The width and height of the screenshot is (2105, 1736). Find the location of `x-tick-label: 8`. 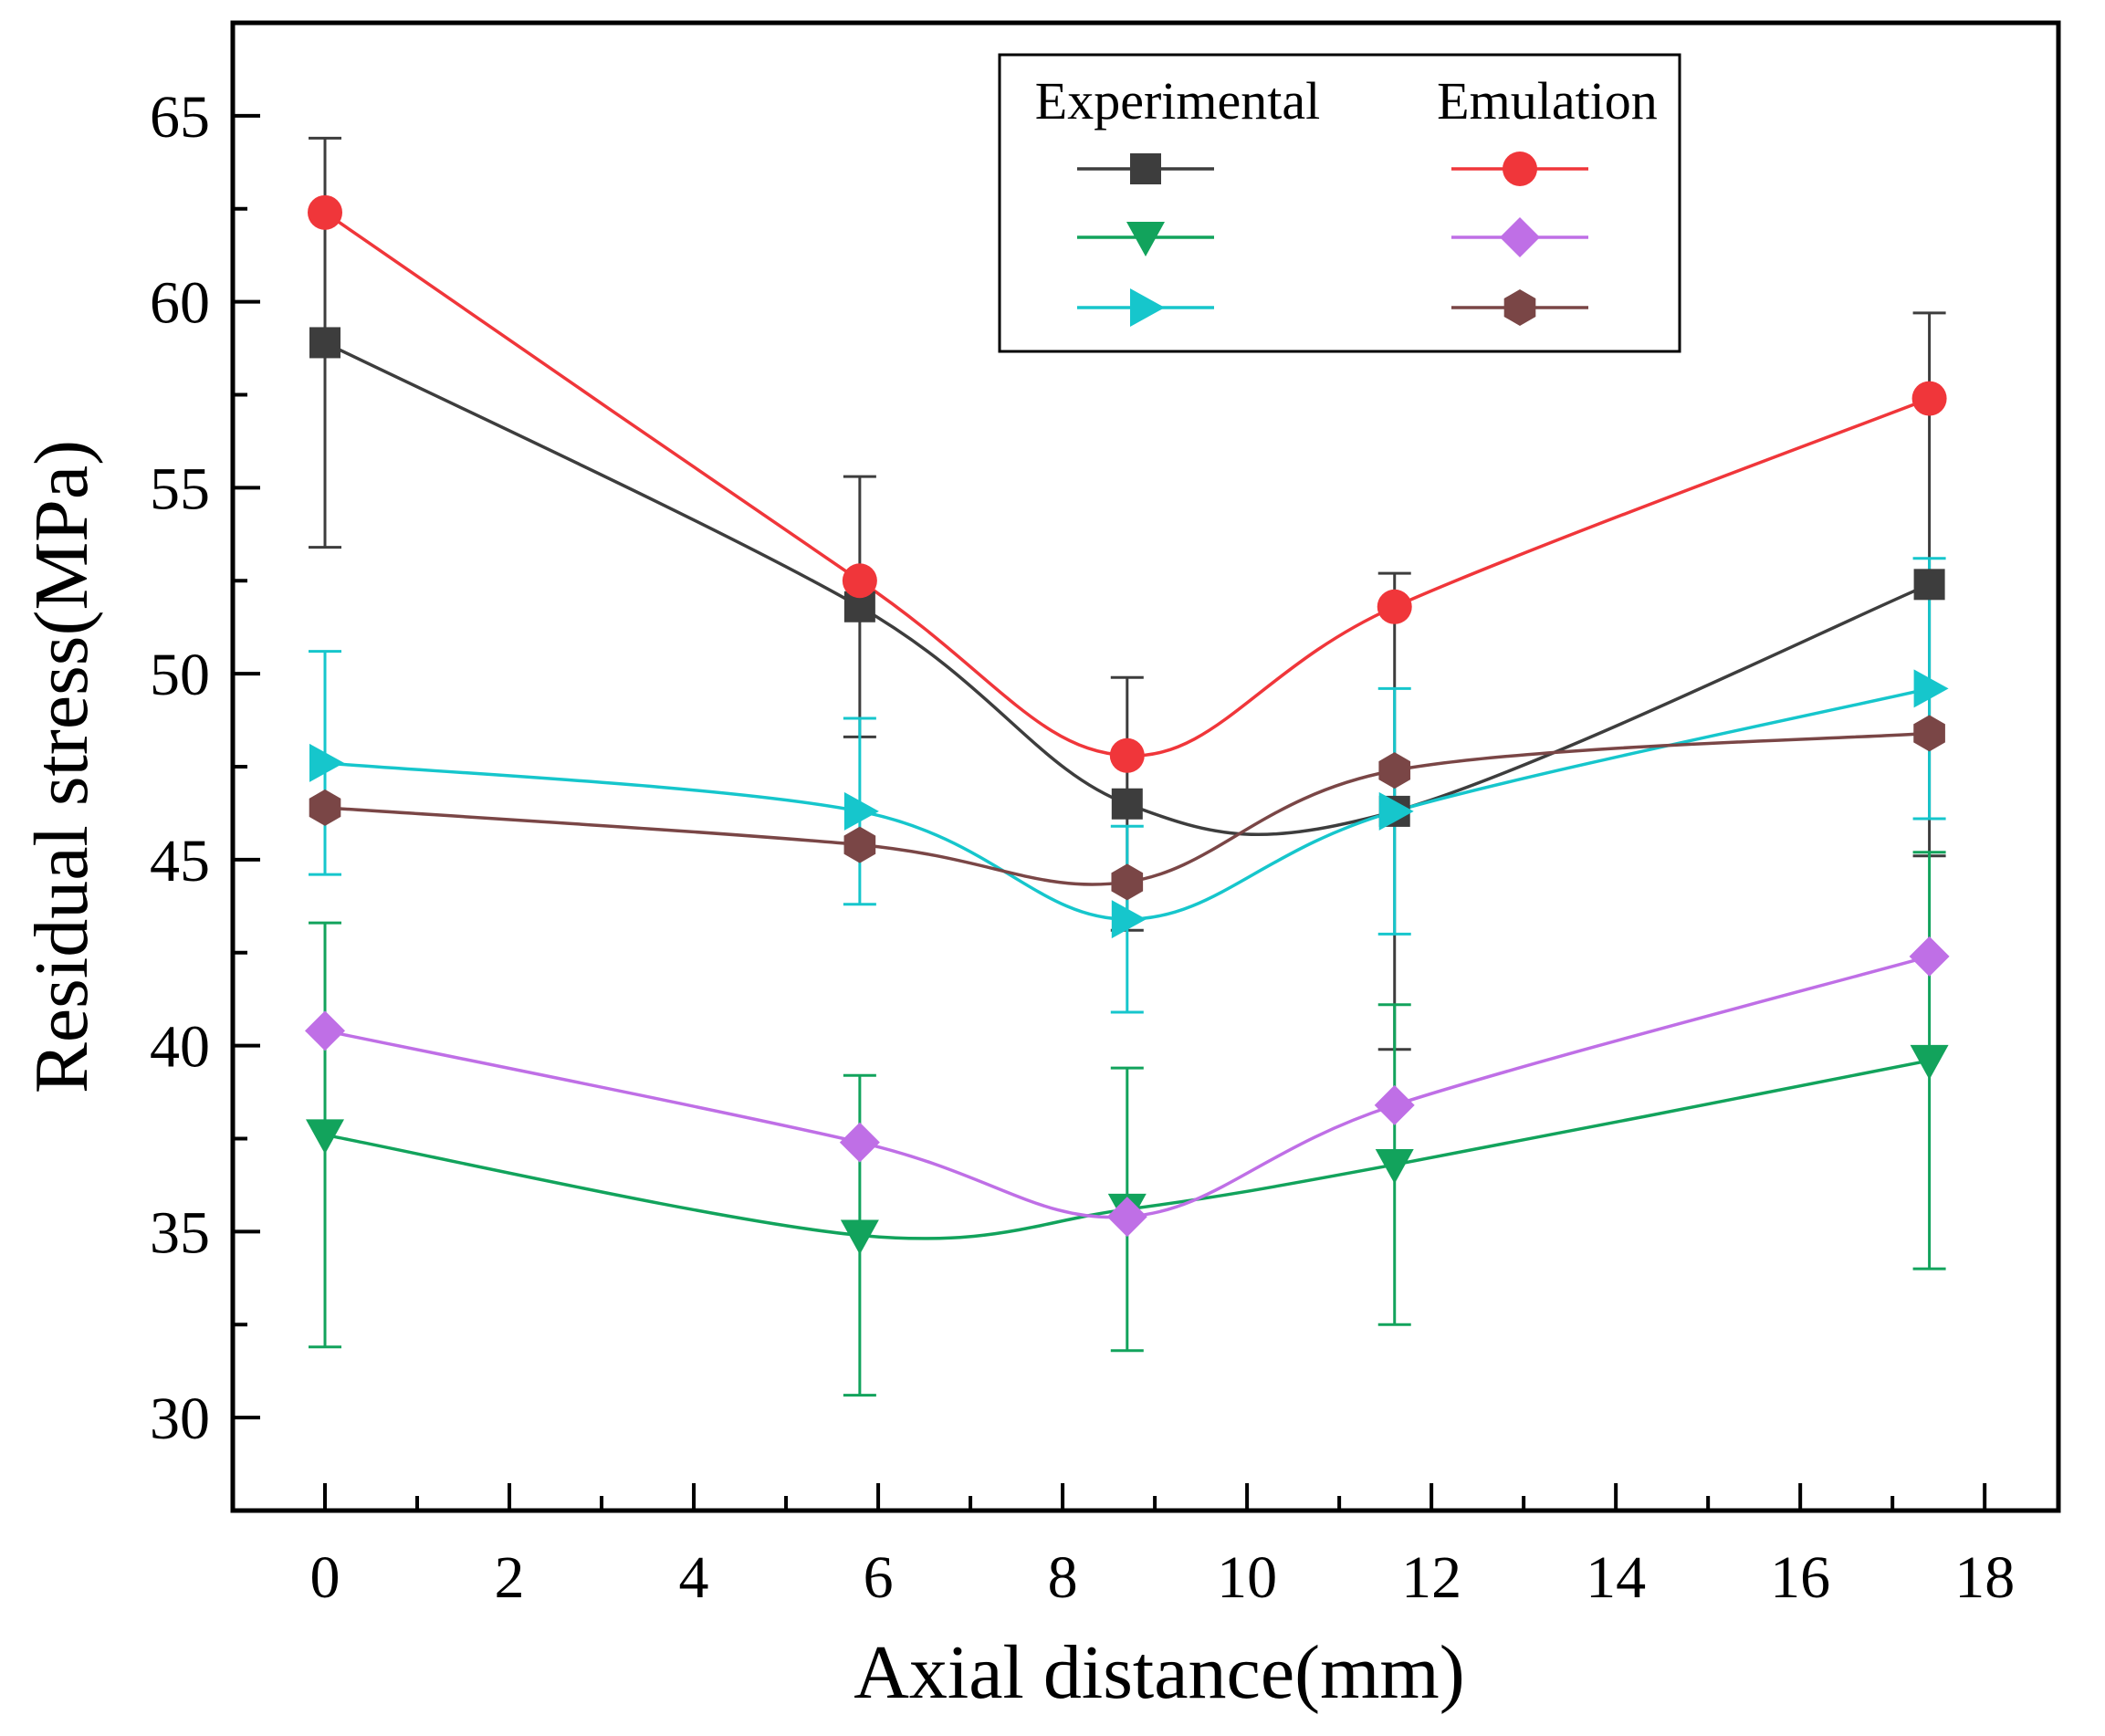

x-tick-label: 8 is located at coordinates (1063, 1577).